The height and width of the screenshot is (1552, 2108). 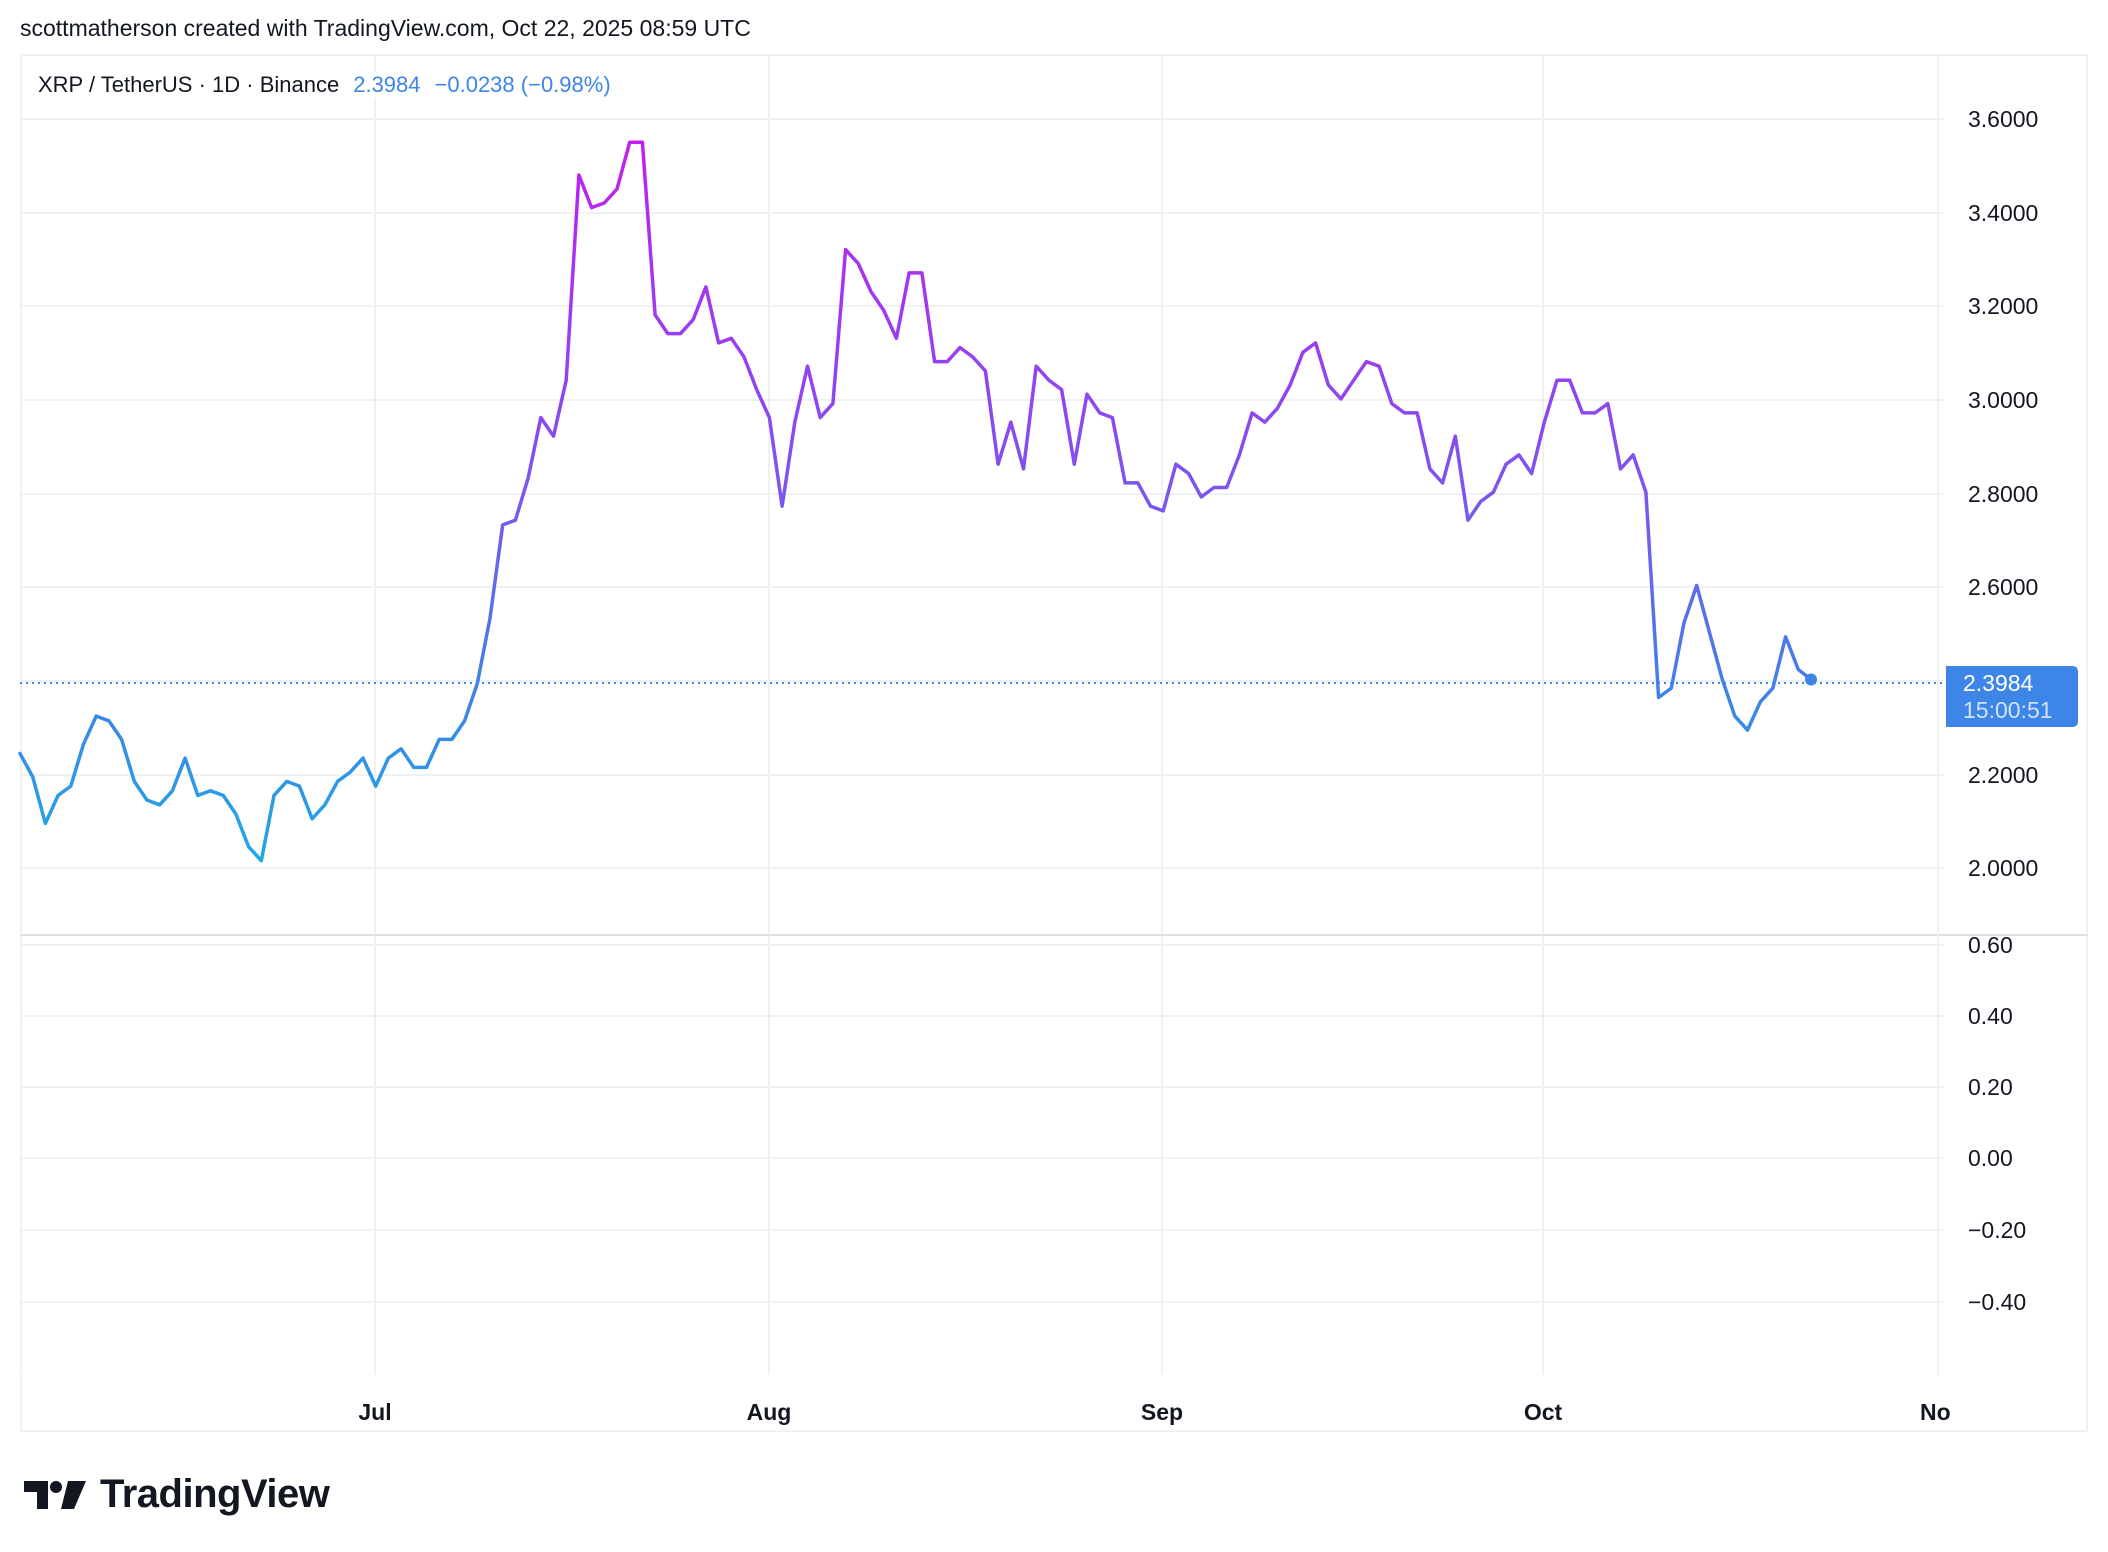 I want to click on price-tick-label: 3.2000, so click(x=2003, y=306).